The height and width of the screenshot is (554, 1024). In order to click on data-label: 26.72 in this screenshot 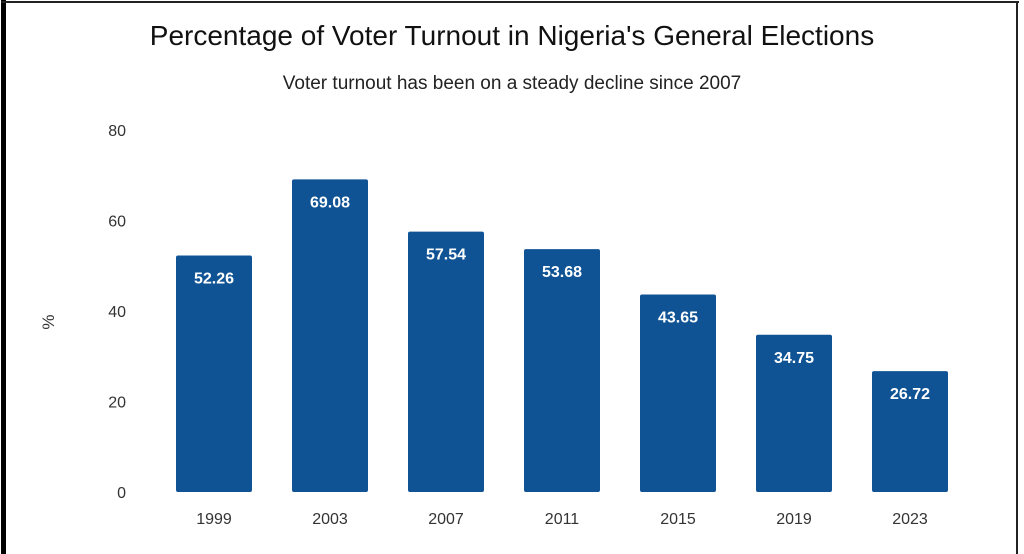, I will do `click(910, 394)`.